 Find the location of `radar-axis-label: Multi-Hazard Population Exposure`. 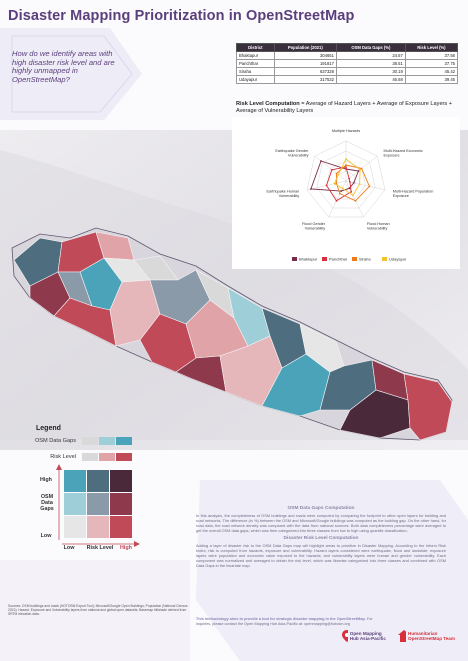

radar-axis-label: Multi-Hazard Population Exposure is located at coordinates (413, 194).